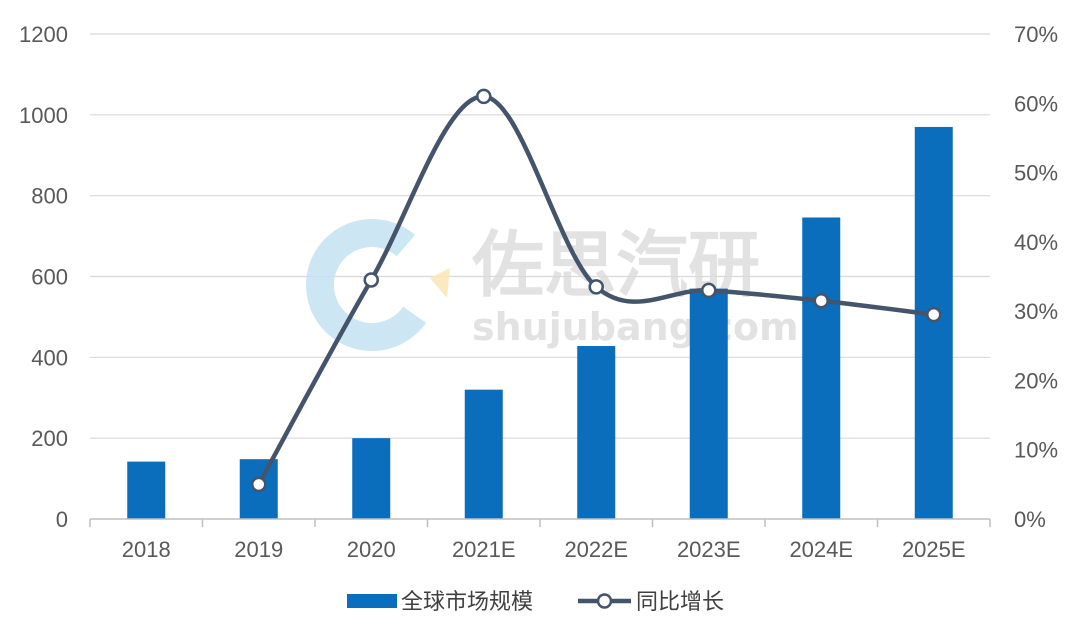  What do you see at coordinates (484, 549) in the screenshot?
I see `x-tick-label: 2021E` at bounding box center [484, 549].